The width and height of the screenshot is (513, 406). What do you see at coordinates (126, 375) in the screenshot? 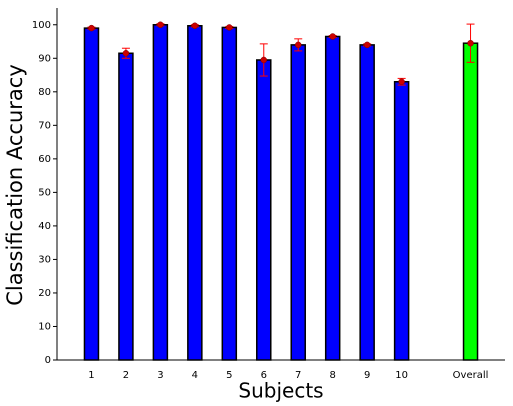
I see `x-tick-label: 2` at bounding box center [126, 375].